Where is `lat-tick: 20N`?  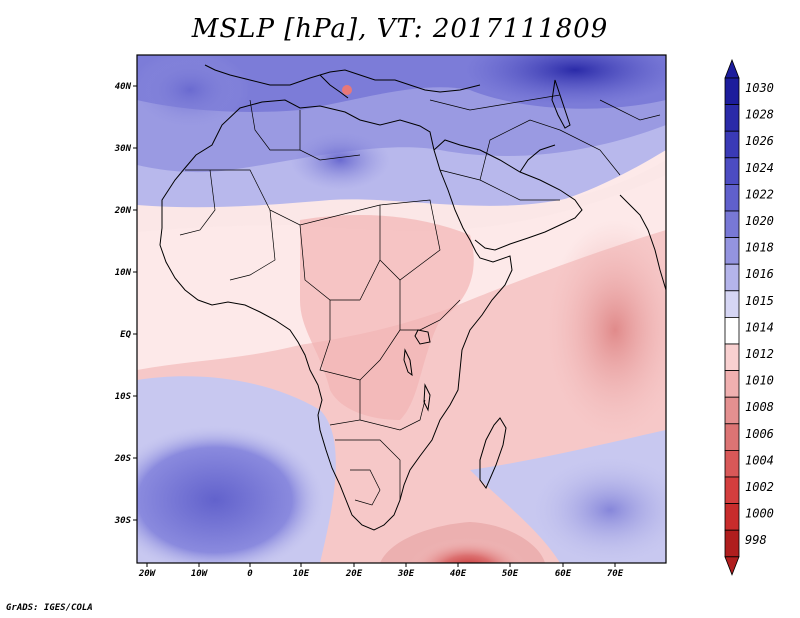 lat-tick: 20N is located at coordinates (123, 211).